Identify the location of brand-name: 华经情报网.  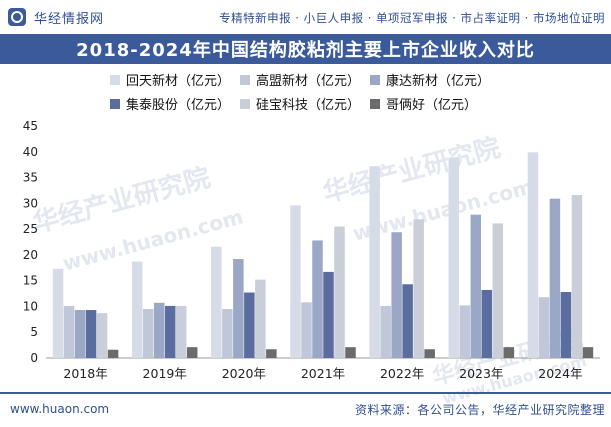
(69, 19).